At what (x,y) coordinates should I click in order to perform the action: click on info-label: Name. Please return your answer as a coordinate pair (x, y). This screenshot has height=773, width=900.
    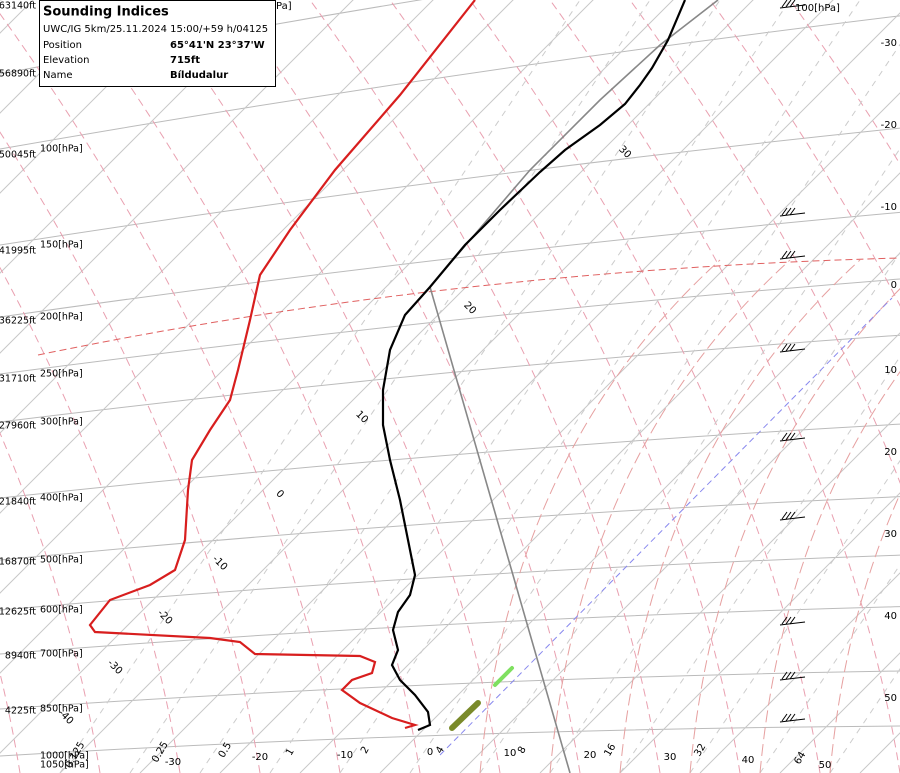
    Looking at the image, I should click on (58, 75).